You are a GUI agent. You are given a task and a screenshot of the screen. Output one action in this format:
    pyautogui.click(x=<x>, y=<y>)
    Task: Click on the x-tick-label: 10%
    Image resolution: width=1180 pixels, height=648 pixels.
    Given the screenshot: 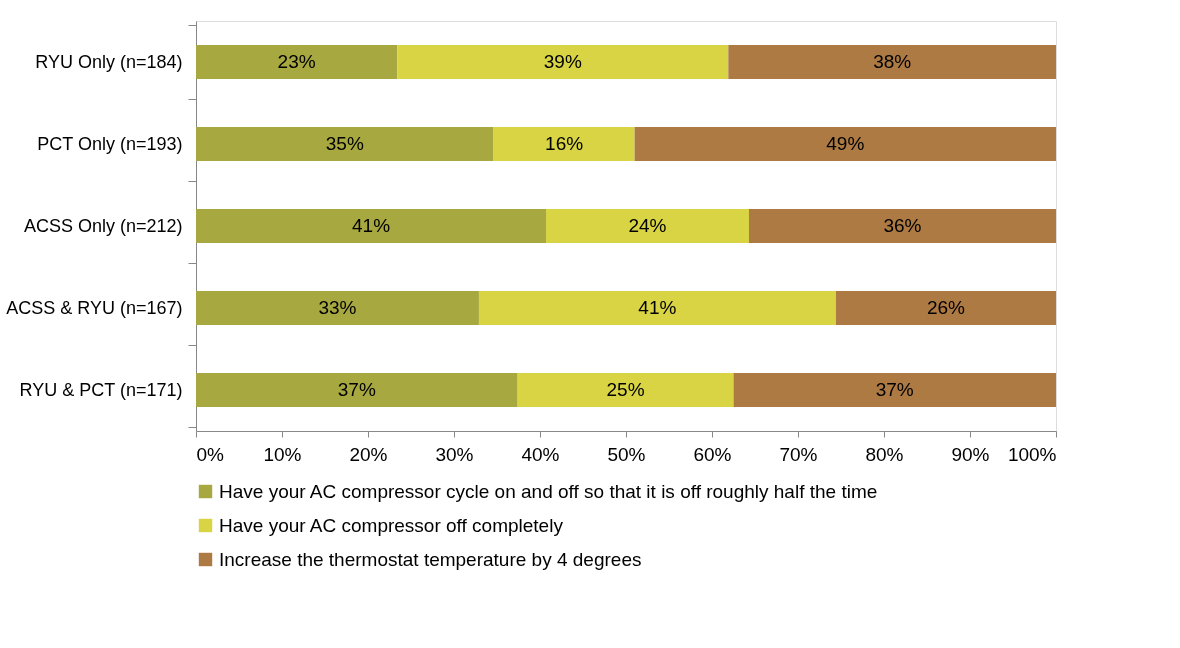 What is the action you would take?
    pyautogui.click(x=282, y=454)
    